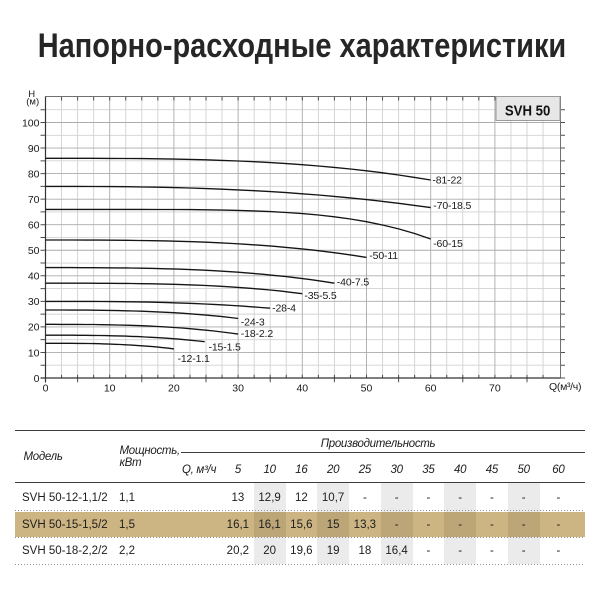 This screenshot has height=600, width=600. I want to click on svg-text: 100, so click(31, 123).